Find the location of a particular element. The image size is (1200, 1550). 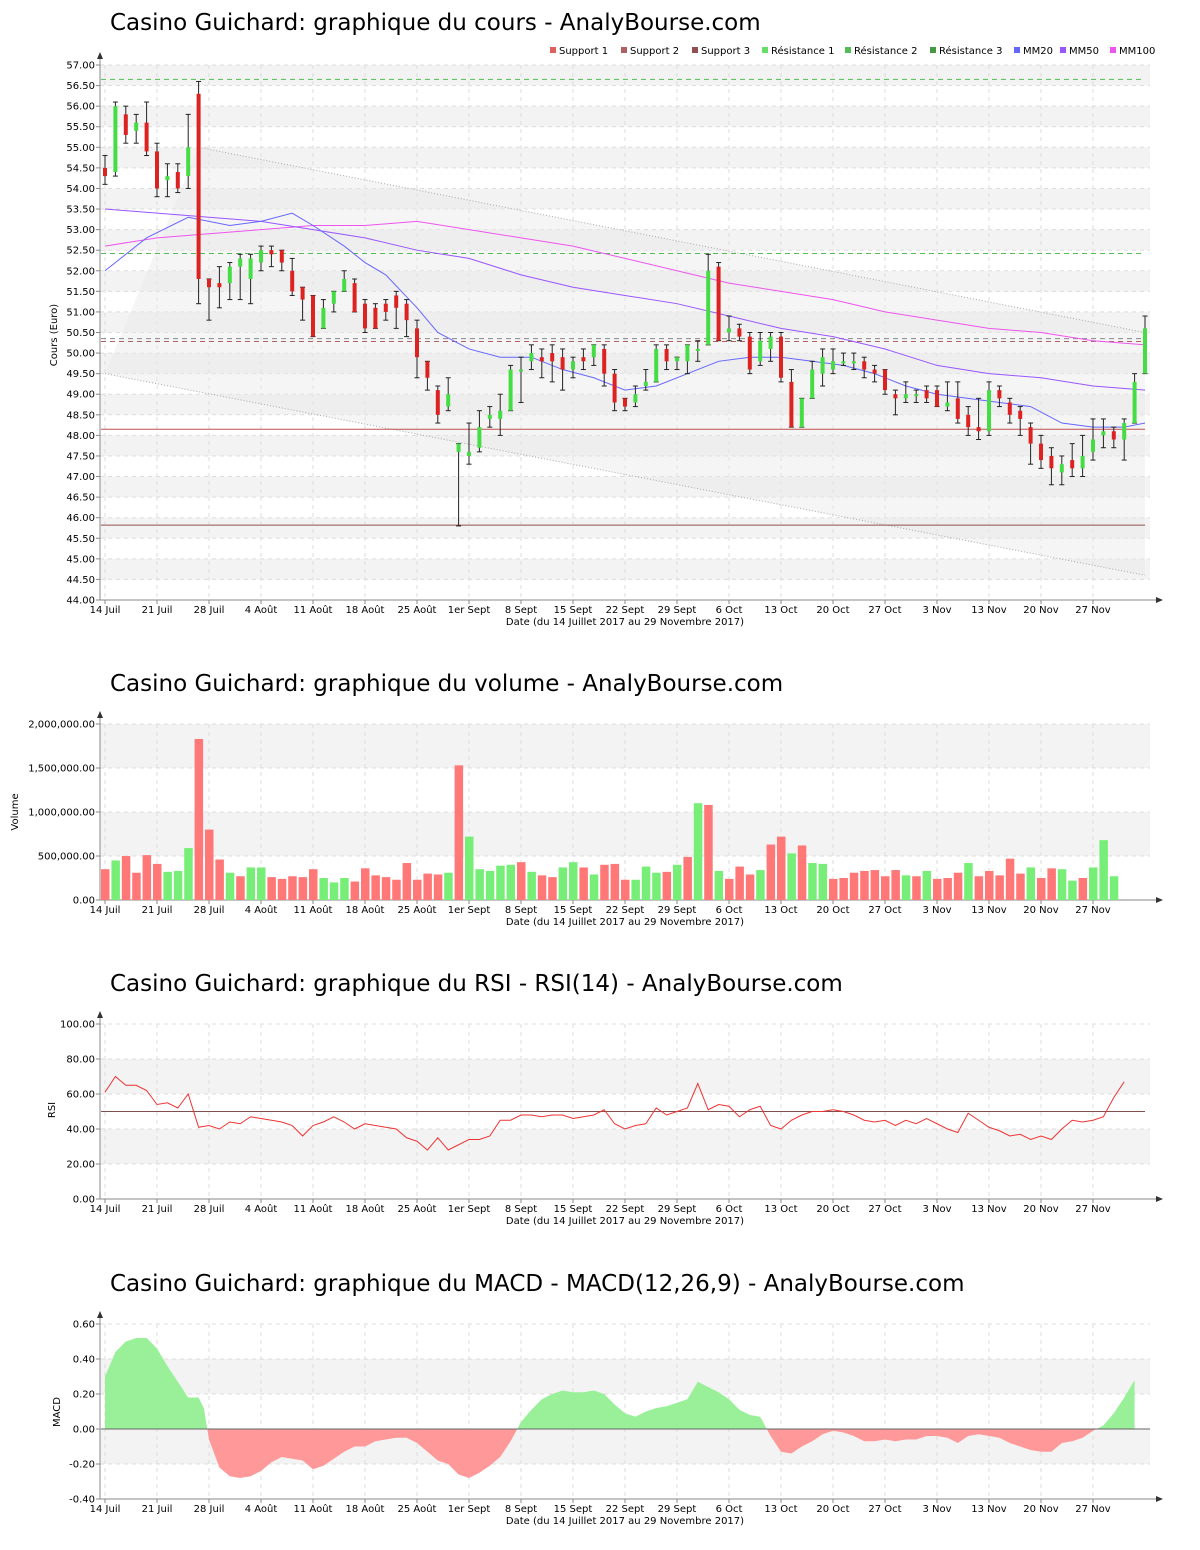

legend-label: MM50 is located at coordinates (1084, 51).